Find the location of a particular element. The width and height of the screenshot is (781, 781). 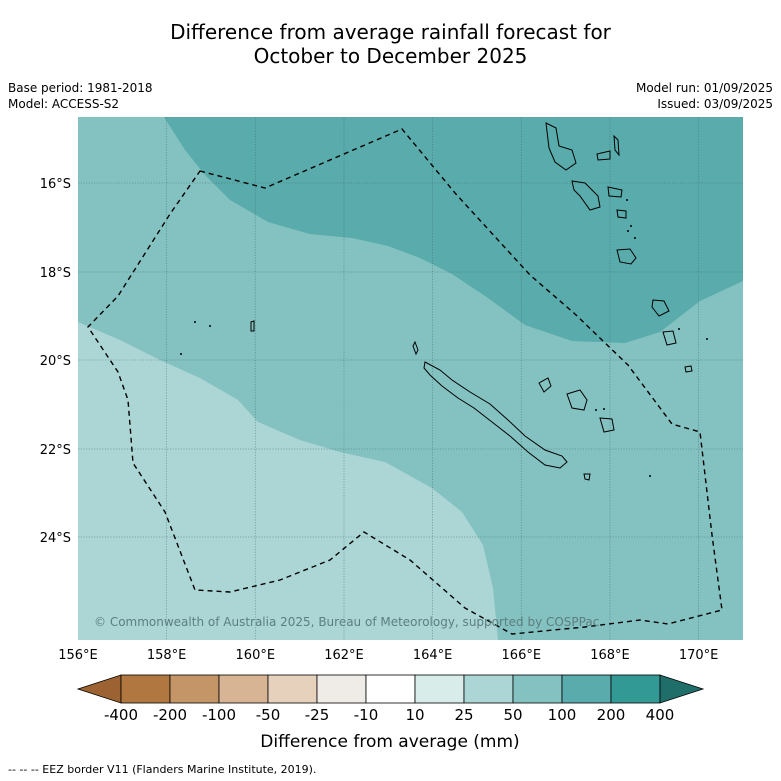

model-run-text: Model run: 01/09/2025 is located at coordinates (704, 88).